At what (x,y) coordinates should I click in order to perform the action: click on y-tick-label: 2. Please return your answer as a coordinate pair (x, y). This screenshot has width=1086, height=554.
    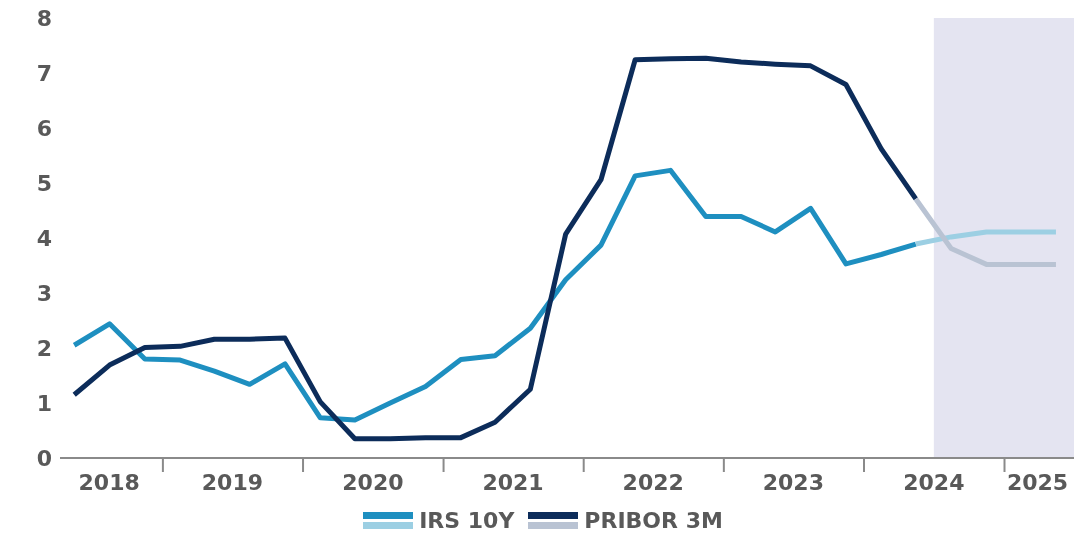
    Looking at the image, I should click on (44, 348).